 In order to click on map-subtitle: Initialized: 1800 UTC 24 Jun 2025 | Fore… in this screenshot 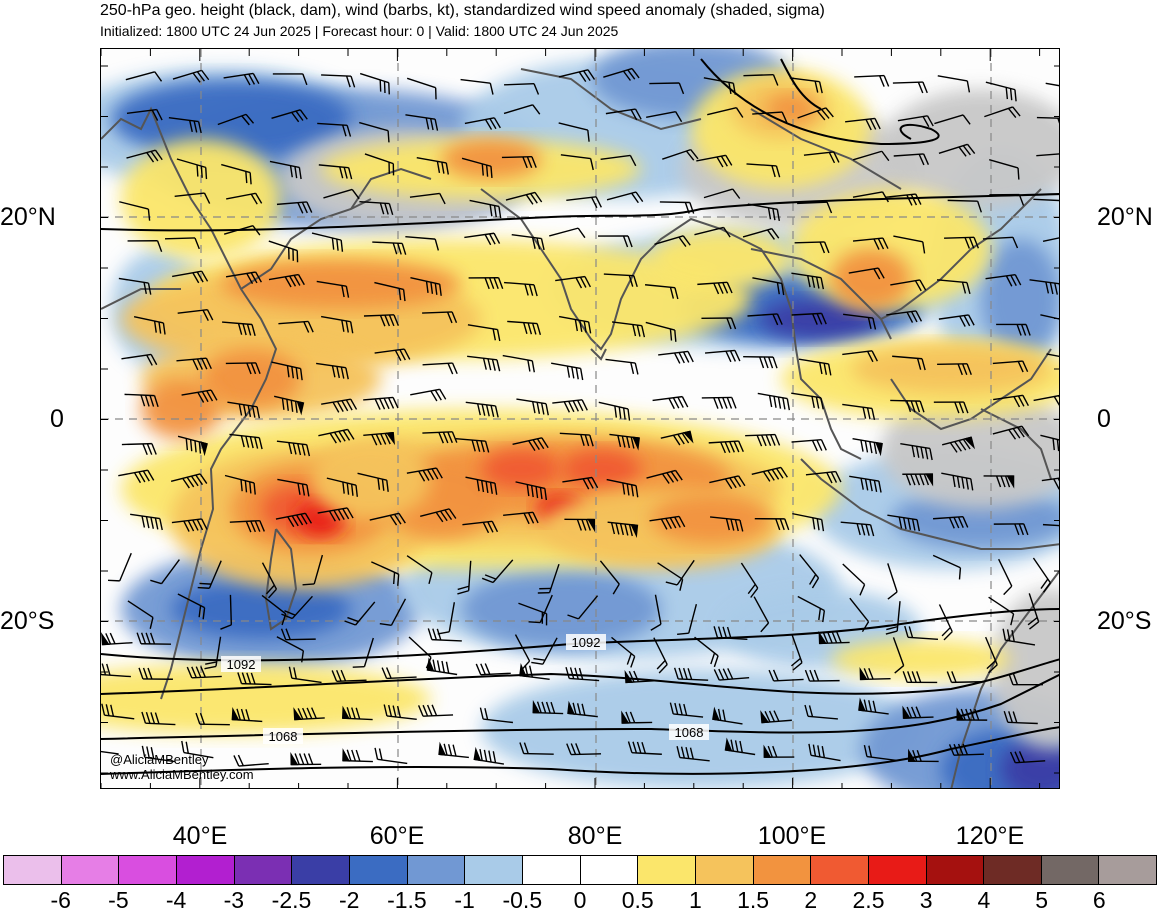, I will do `click(359, 31)`.